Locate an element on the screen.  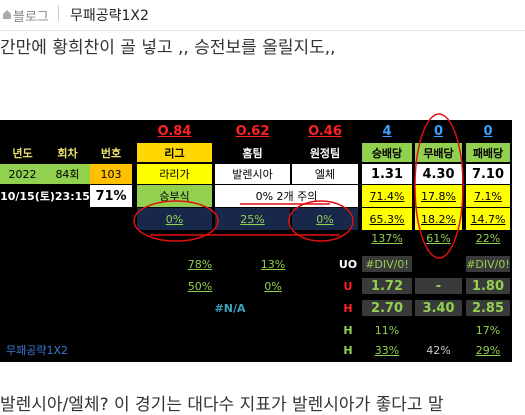
cell: 1.31 is located at coordinates (387, 174).